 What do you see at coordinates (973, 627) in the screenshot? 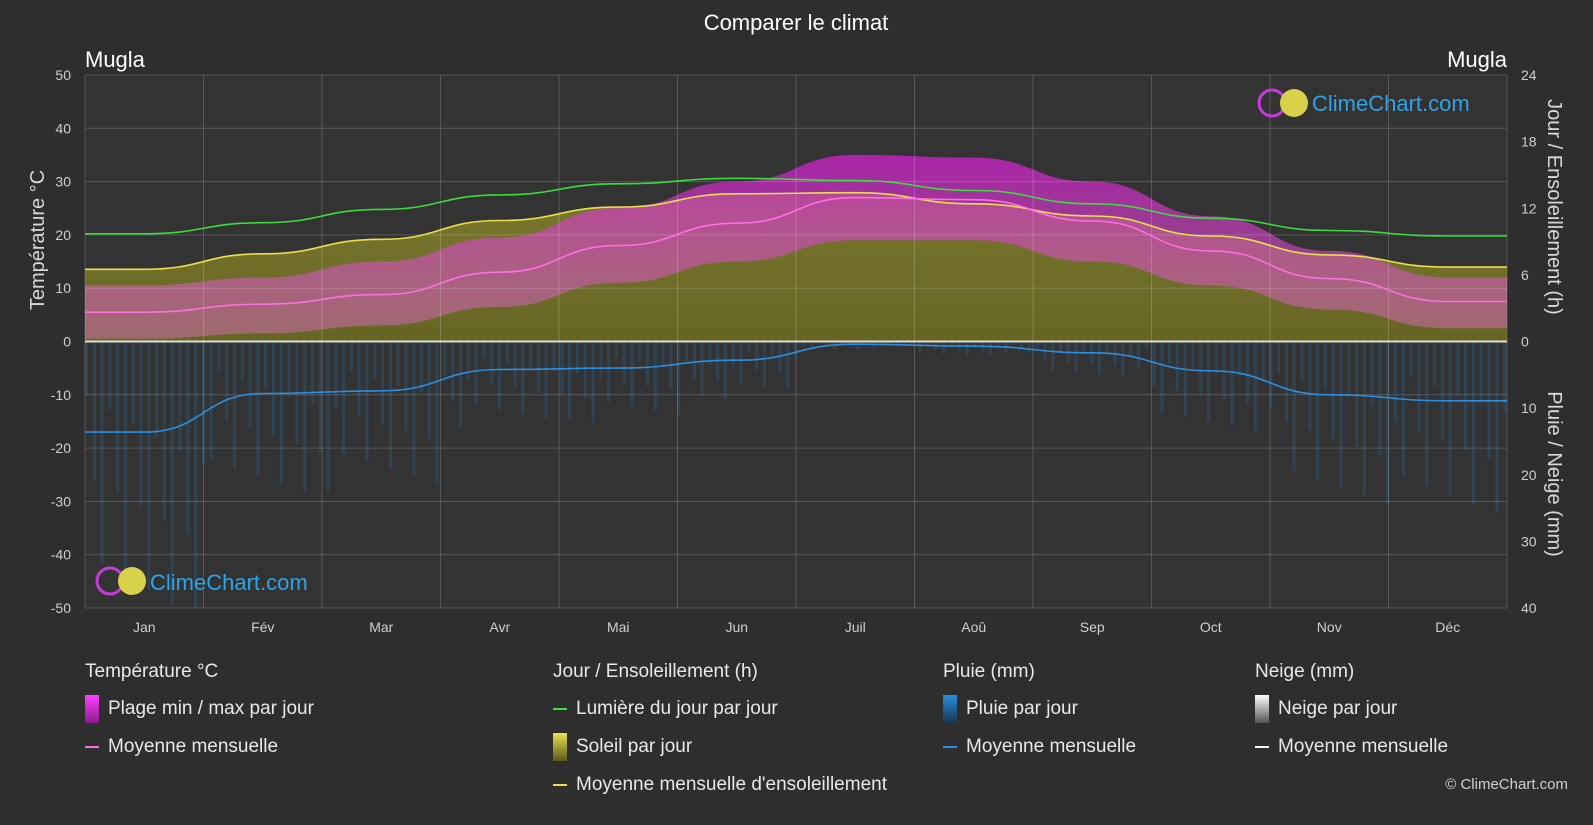
I see `x-tick: Aoû` at bounding box center [973, 627].